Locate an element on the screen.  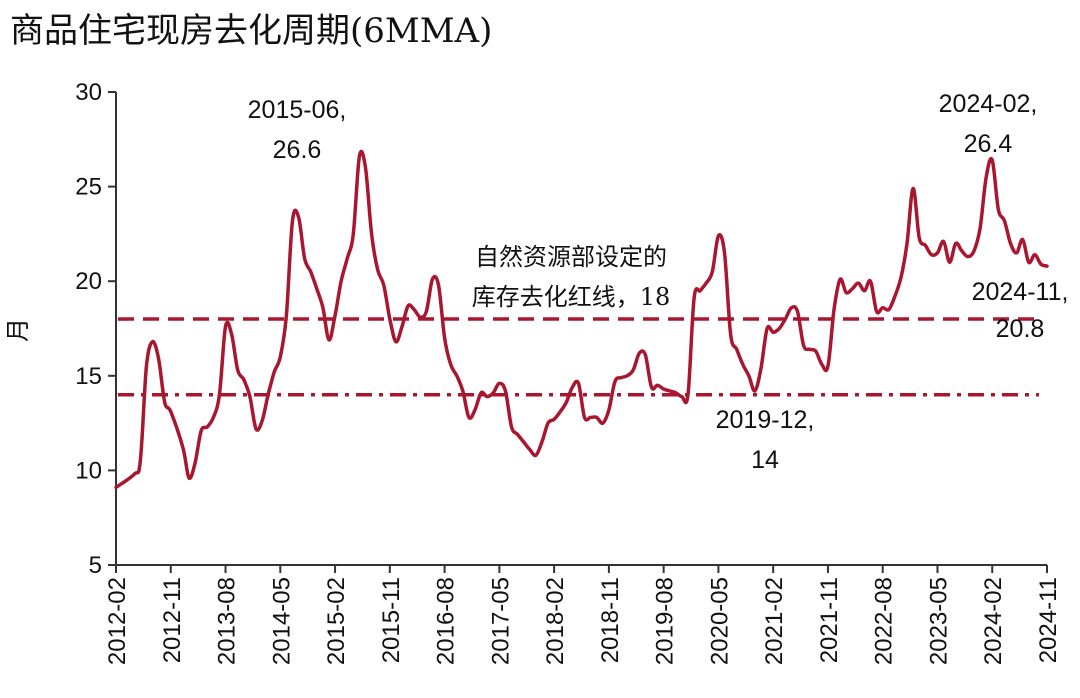
annotation-2019-line1: 2019-12, is located at coordinates (765, 420).